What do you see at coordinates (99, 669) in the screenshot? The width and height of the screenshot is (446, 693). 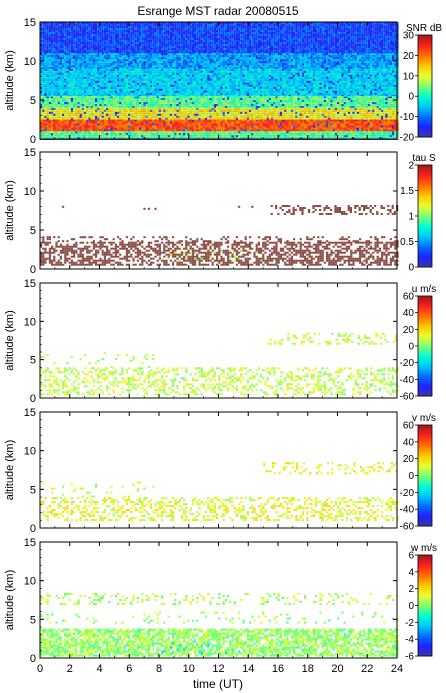 I see `x-tick-label: 4` at bounding box center [99, 669].